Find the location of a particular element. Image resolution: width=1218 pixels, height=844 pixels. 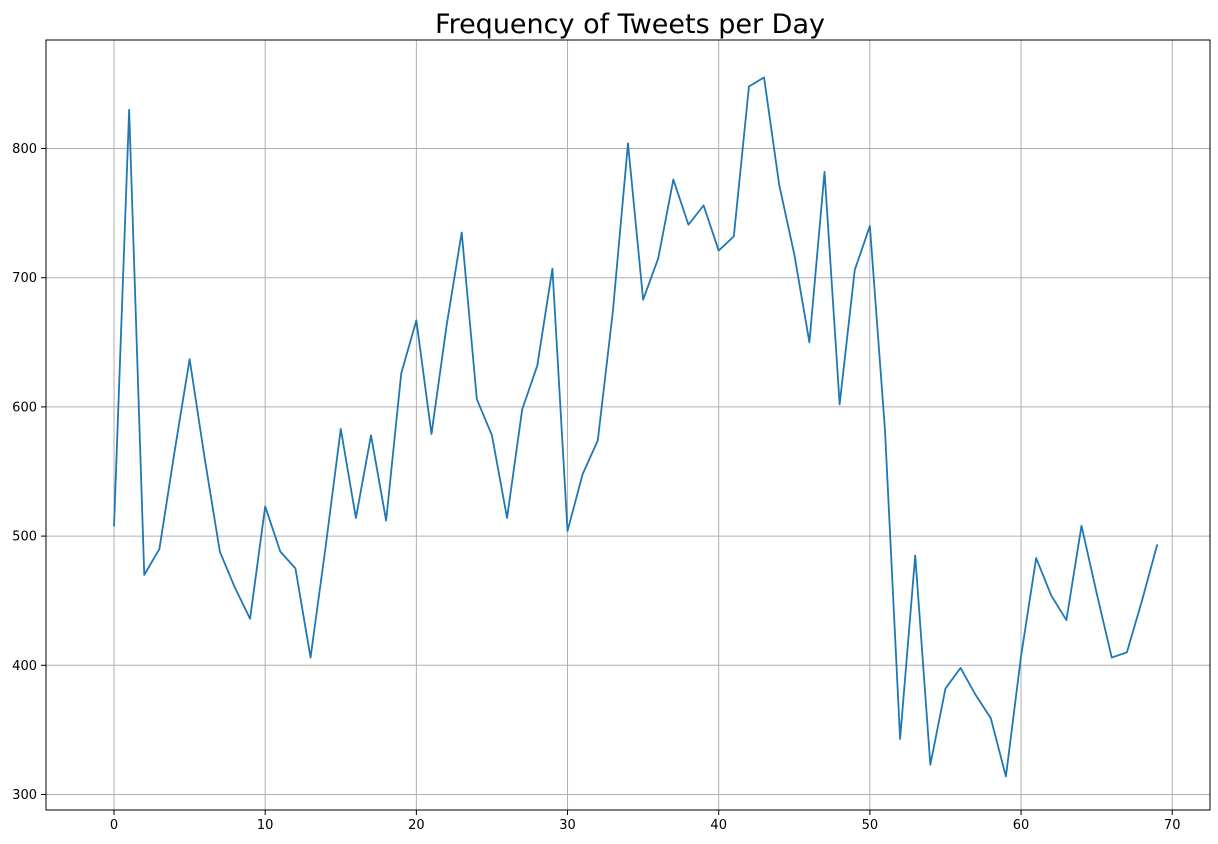

x-tick-label: 50 is located at coordinates (870, 825).